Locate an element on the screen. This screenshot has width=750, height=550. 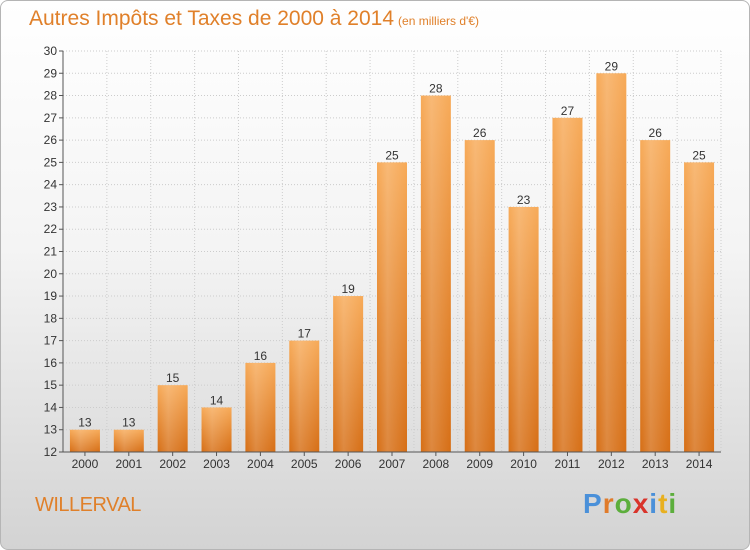
x-tick-label: 2004 is located at coordinates (260, 464).